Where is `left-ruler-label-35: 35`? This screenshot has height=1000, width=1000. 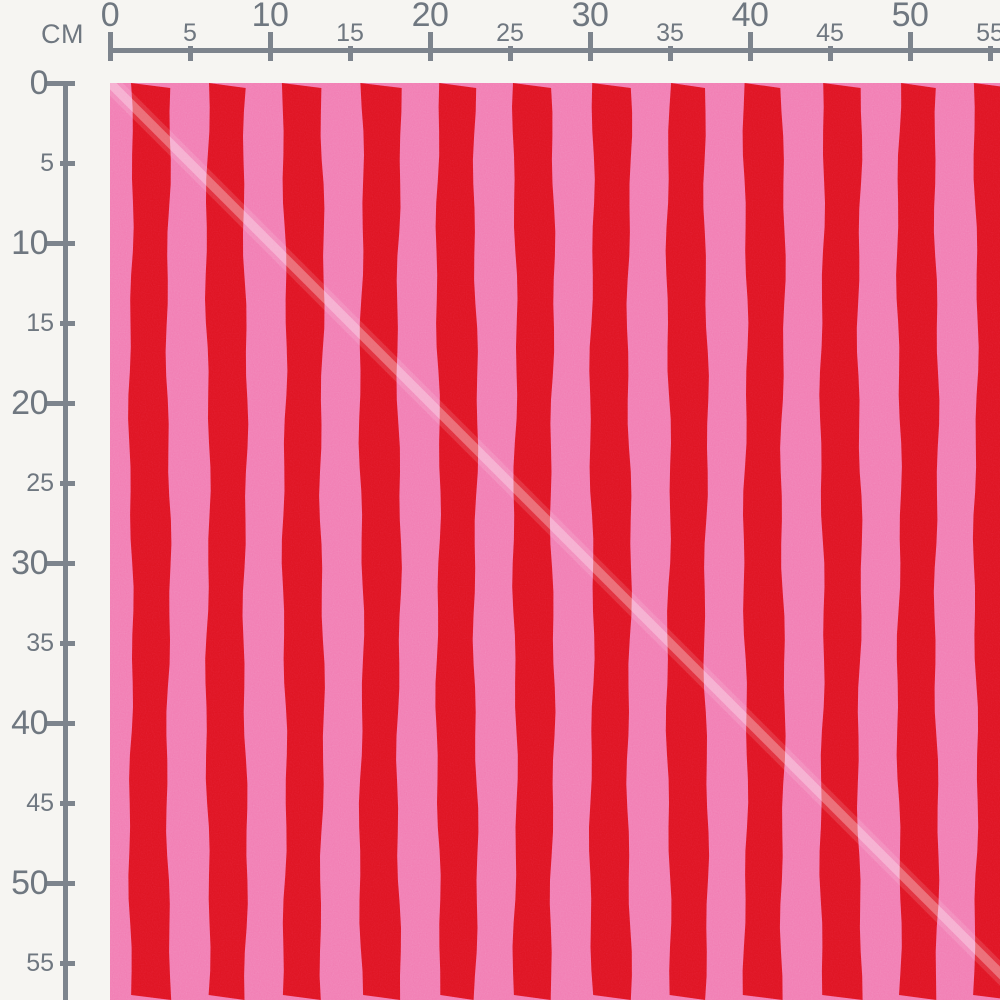
left-ruler-label-35: 35 is located at coordinates (40, 642).